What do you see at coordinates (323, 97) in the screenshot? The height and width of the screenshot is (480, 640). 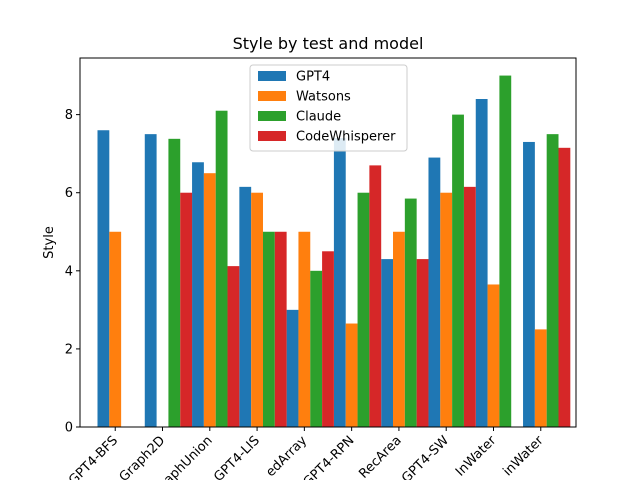 I see `legend-label-watsons: Watsons` at bounding box center [323, 97].